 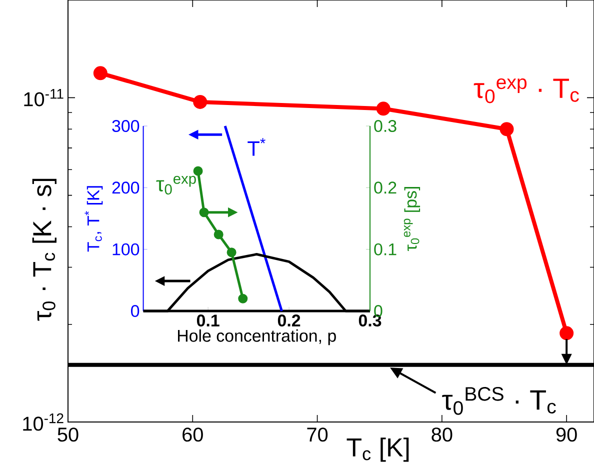 I want to click on legend-label: T$^{*}$, so click(x=257, y=147).